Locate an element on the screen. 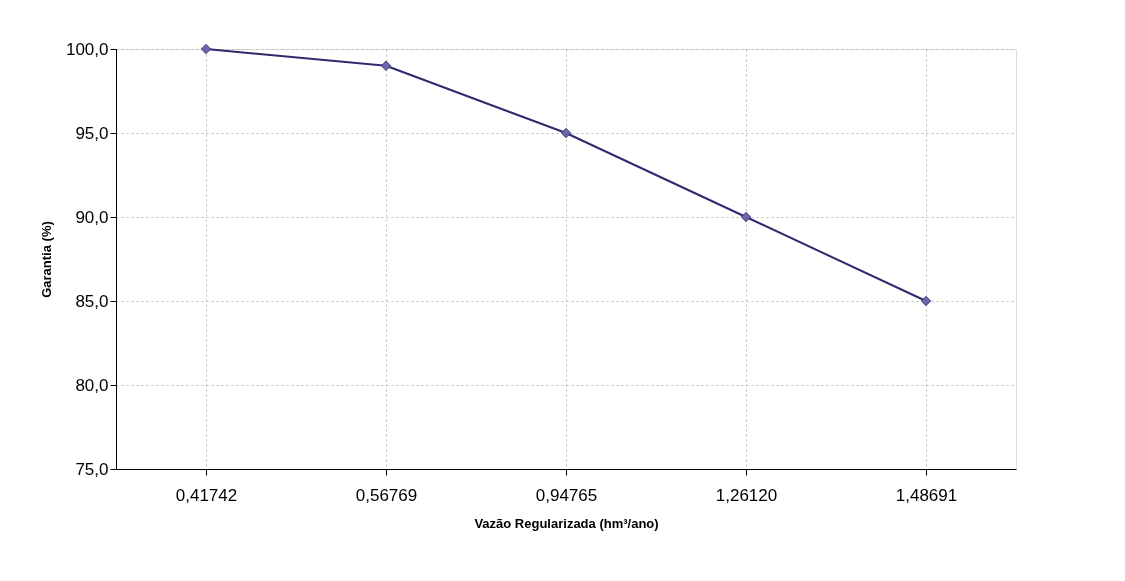 This screenshot has width=1125, height=581. y-axis-title: Garantia (%) is located at coordinates (46, 259).